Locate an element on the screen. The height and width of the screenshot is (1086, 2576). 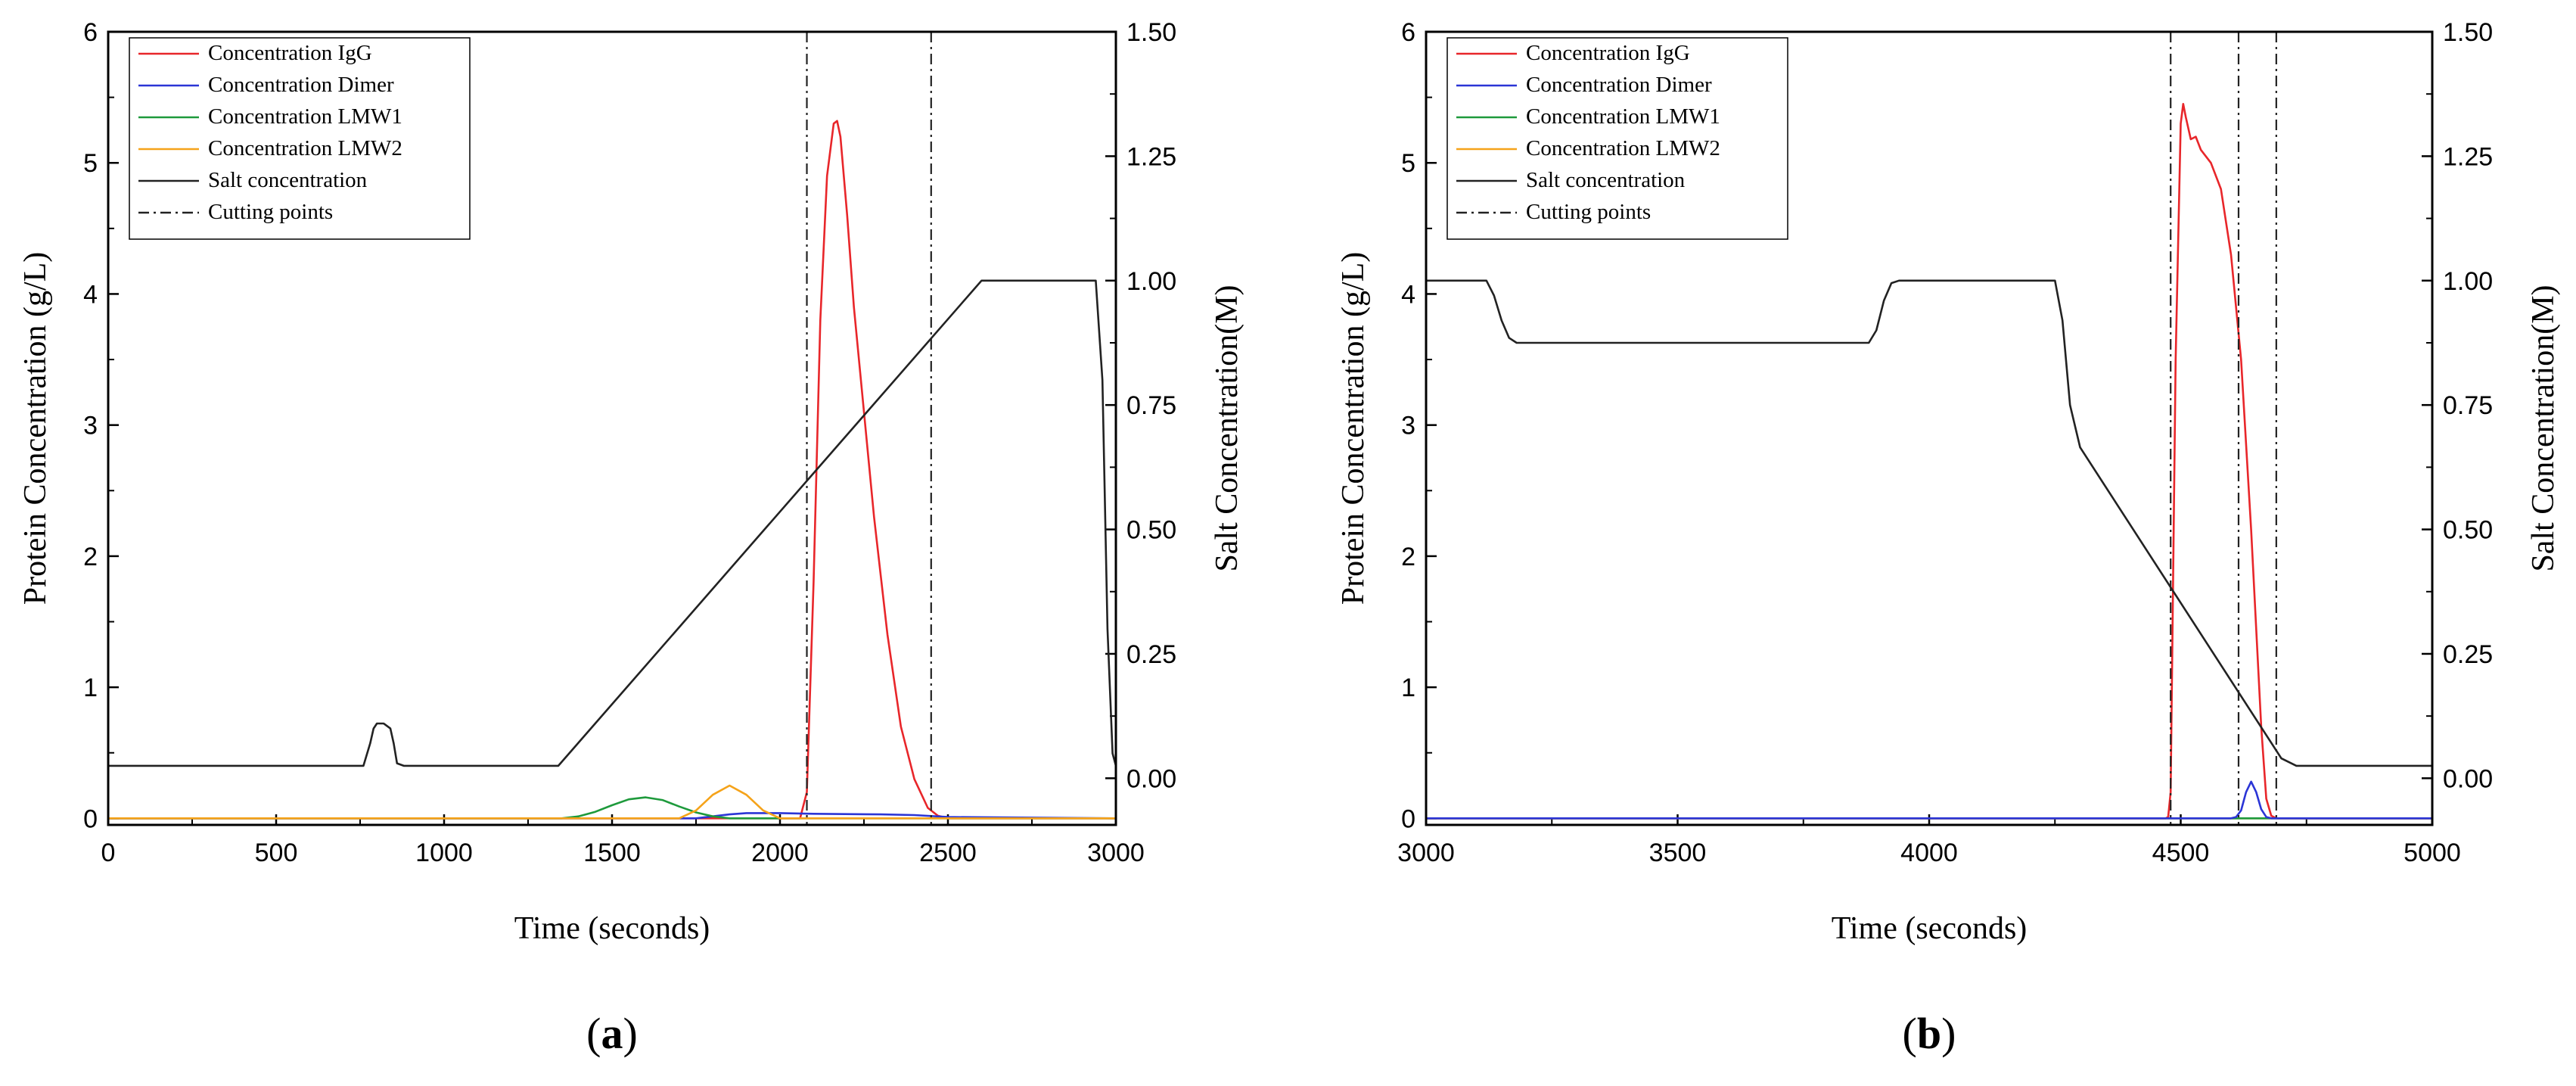
panel-a-label-open: ( is located at coordinates (593, 1033).